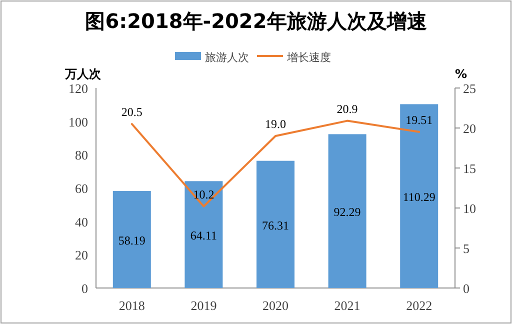 The height and width of the screenshot is (324, 512). What do you see at coordinates (275, 305) in the screenshot?
I see `x-tick-label: 2020` at bounding box center [275, 305].